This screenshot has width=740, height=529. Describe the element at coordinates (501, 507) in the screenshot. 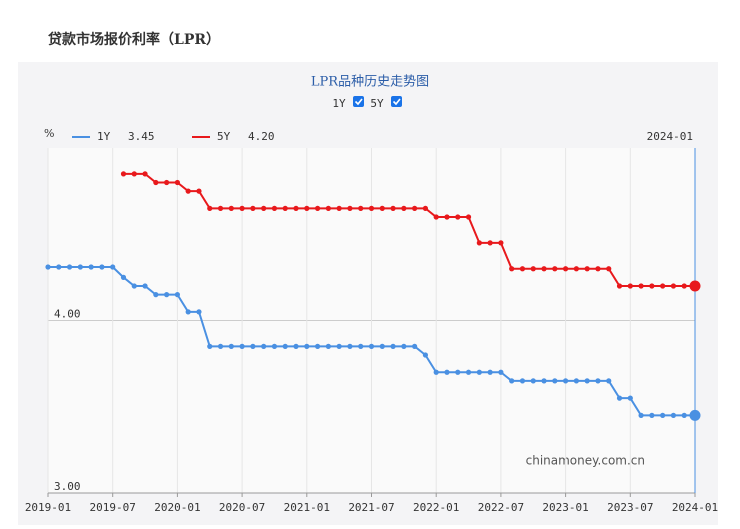

I see `x-tick-label: 2022-07` at that location.